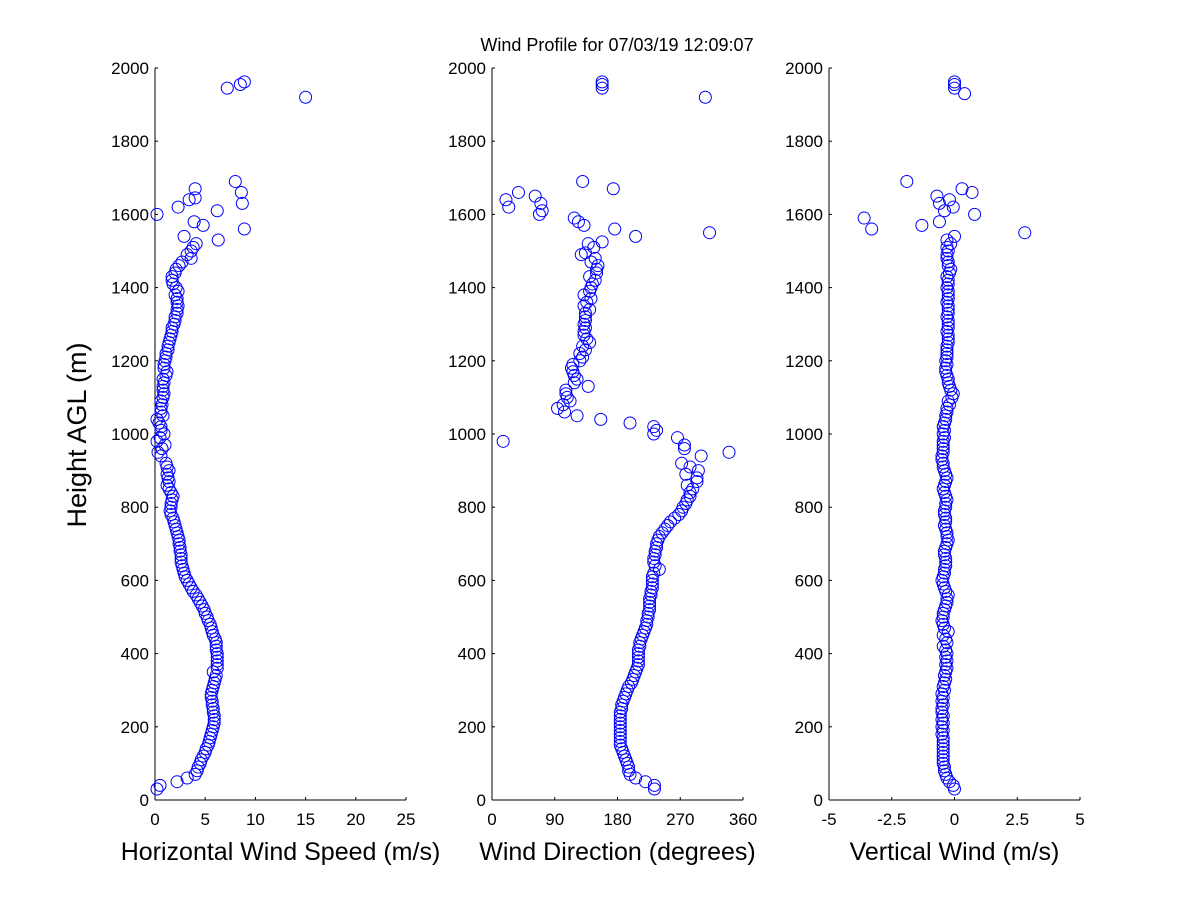  Describe the element at coordinates (804, 288) in the screenshot. I see `y-tick-label: 1400` at that location.